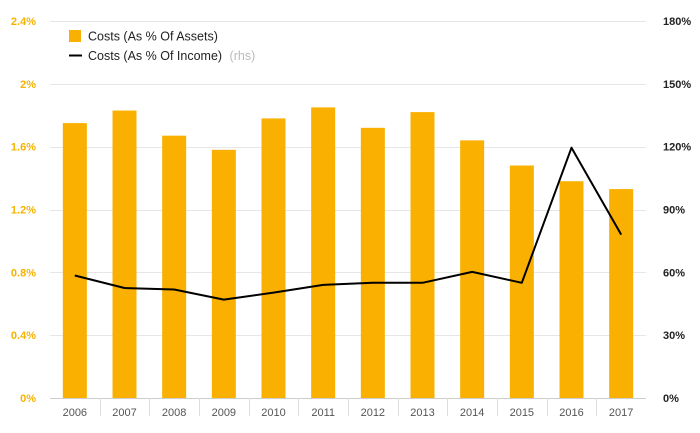 The width and height of the screenshot is (700, 433). I want to click on x-tick-label: 2010, so click(273, 413).